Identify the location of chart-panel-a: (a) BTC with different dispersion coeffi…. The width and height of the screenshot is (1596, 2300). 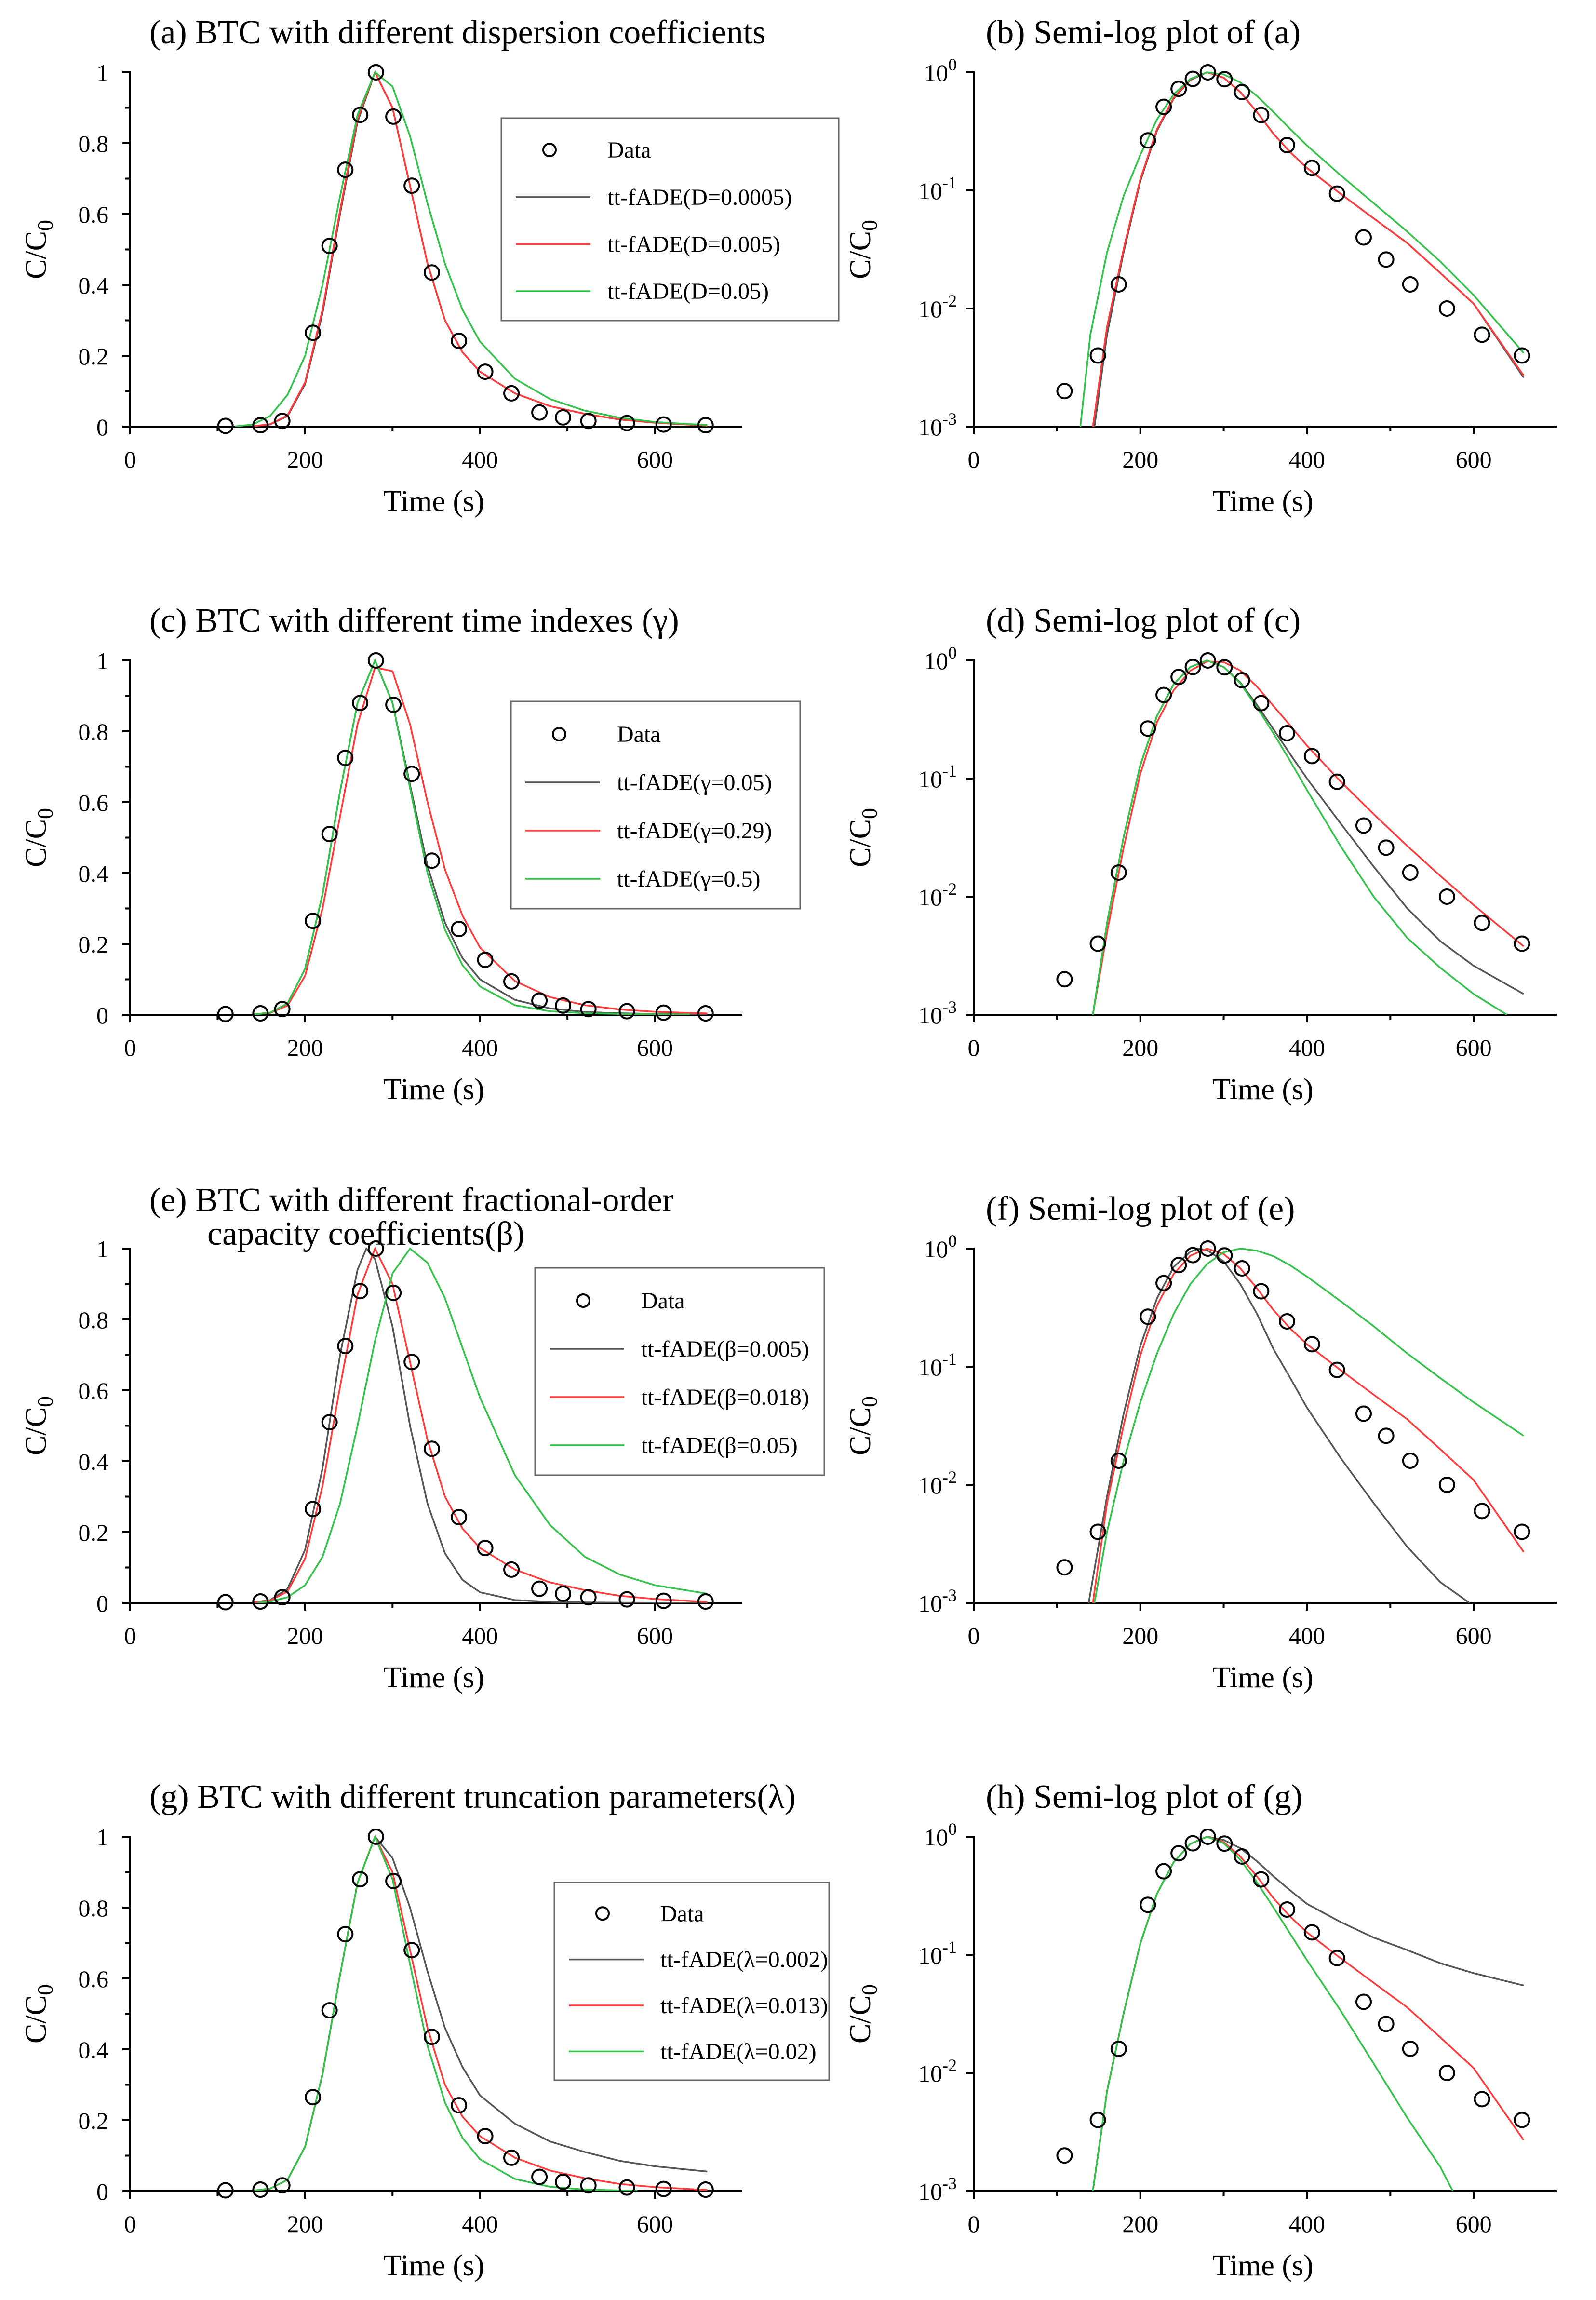
(430, 266).